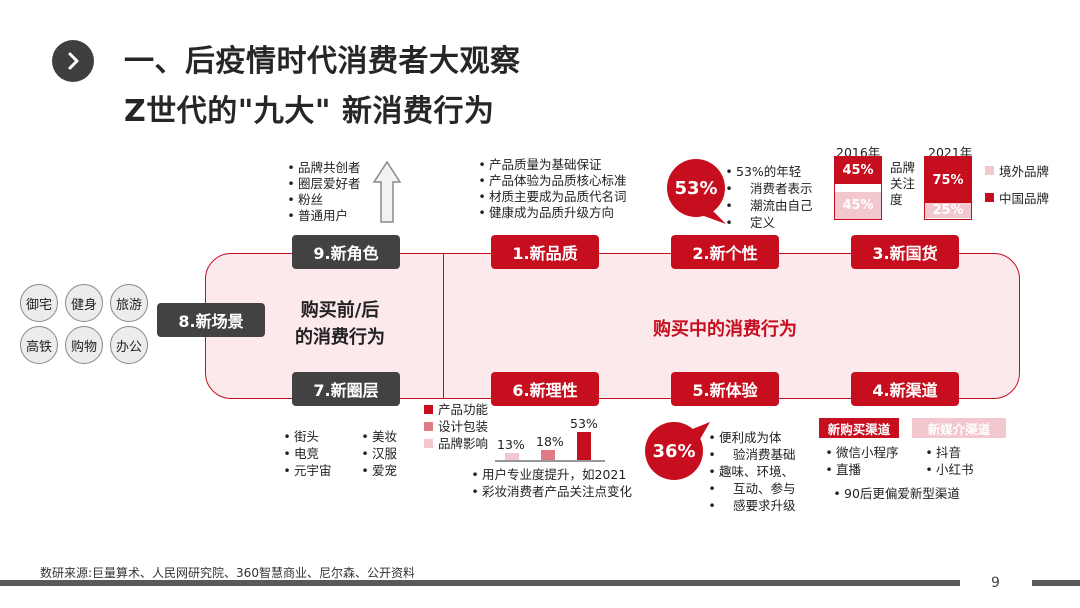 The width and height of the screenshot is (1080, 608). Describe the element at coordinates (550, 474) in the screenshot. I see `list-item: 用户专业度提升，如2021` at that location.